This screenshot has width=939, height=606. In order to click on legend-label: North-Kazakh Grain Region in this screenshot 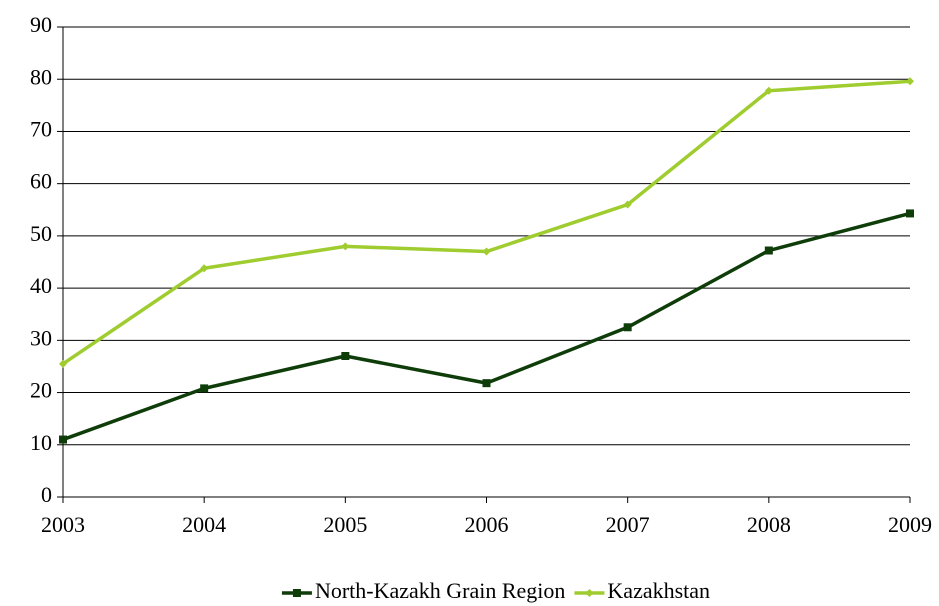, I will do `click(440, 590)`.